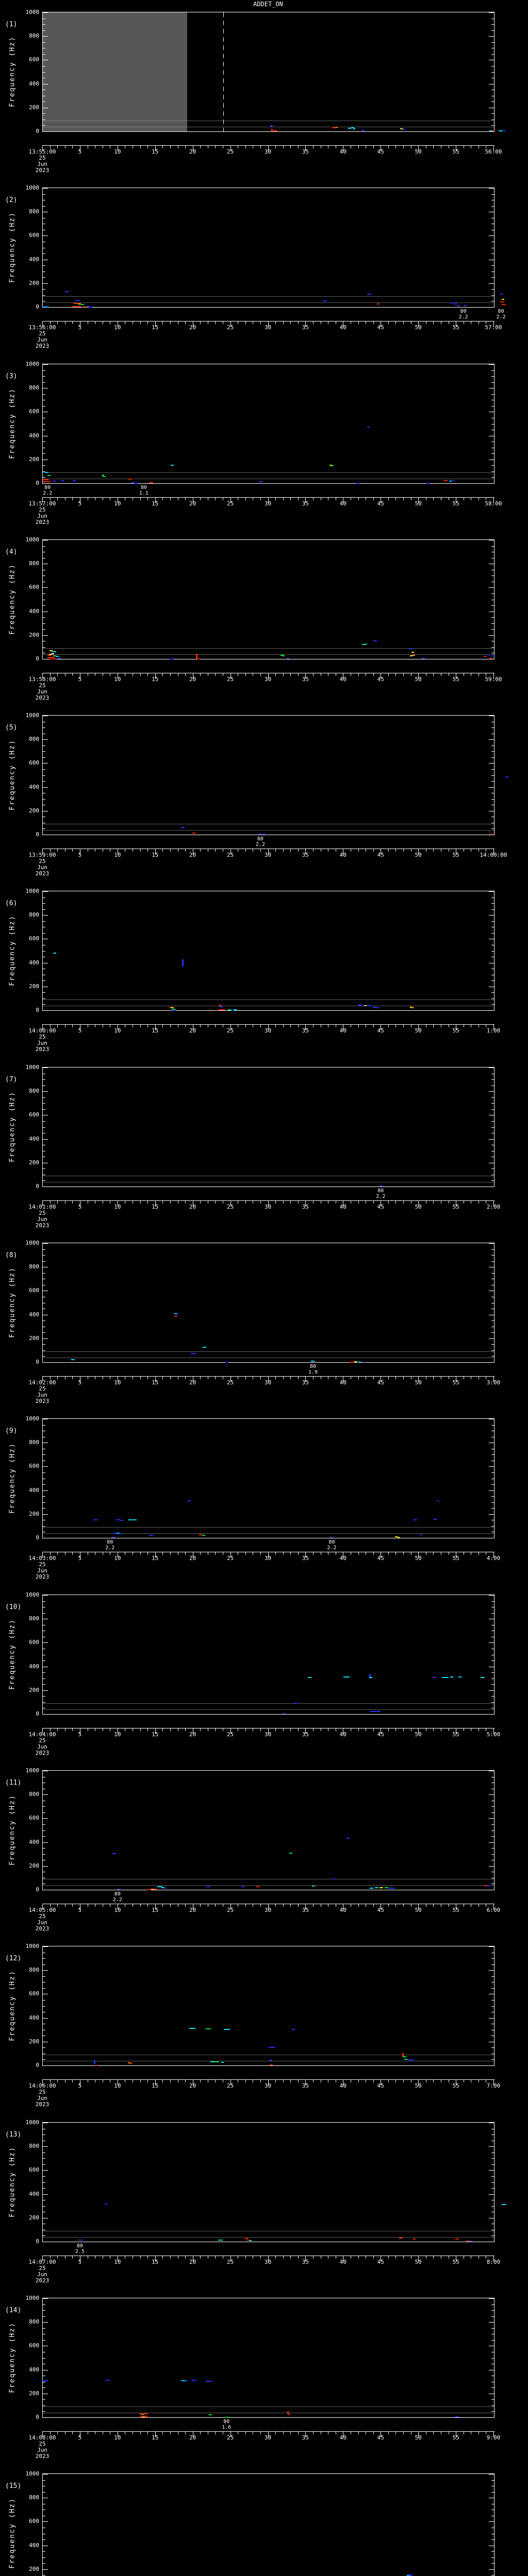  I want to click on x-tick-label: 1:00, so click(493, 1030).